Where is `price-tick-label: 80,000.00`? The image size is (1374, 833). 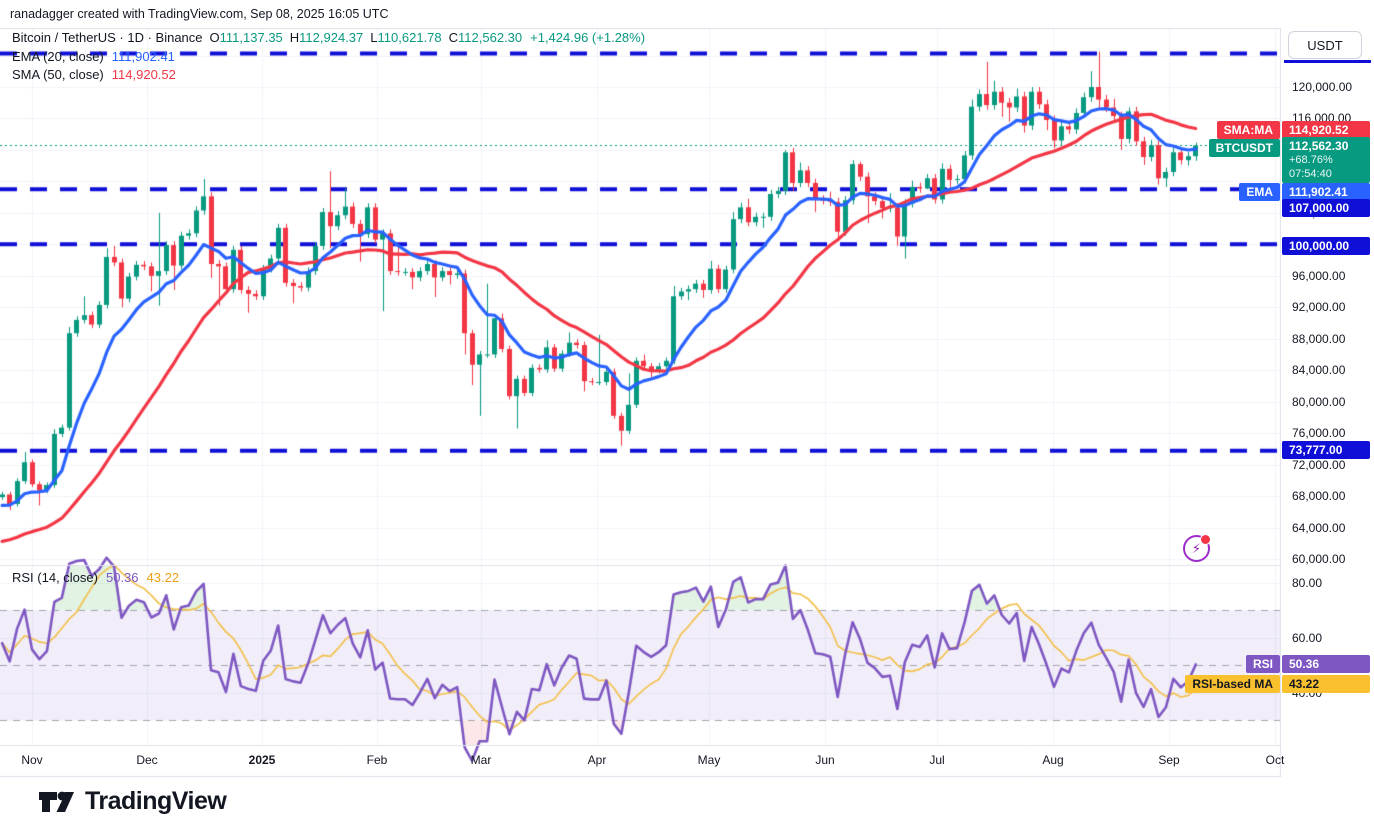 price-tick-label: 80,000.00 is located at coordinates (1319, 401).